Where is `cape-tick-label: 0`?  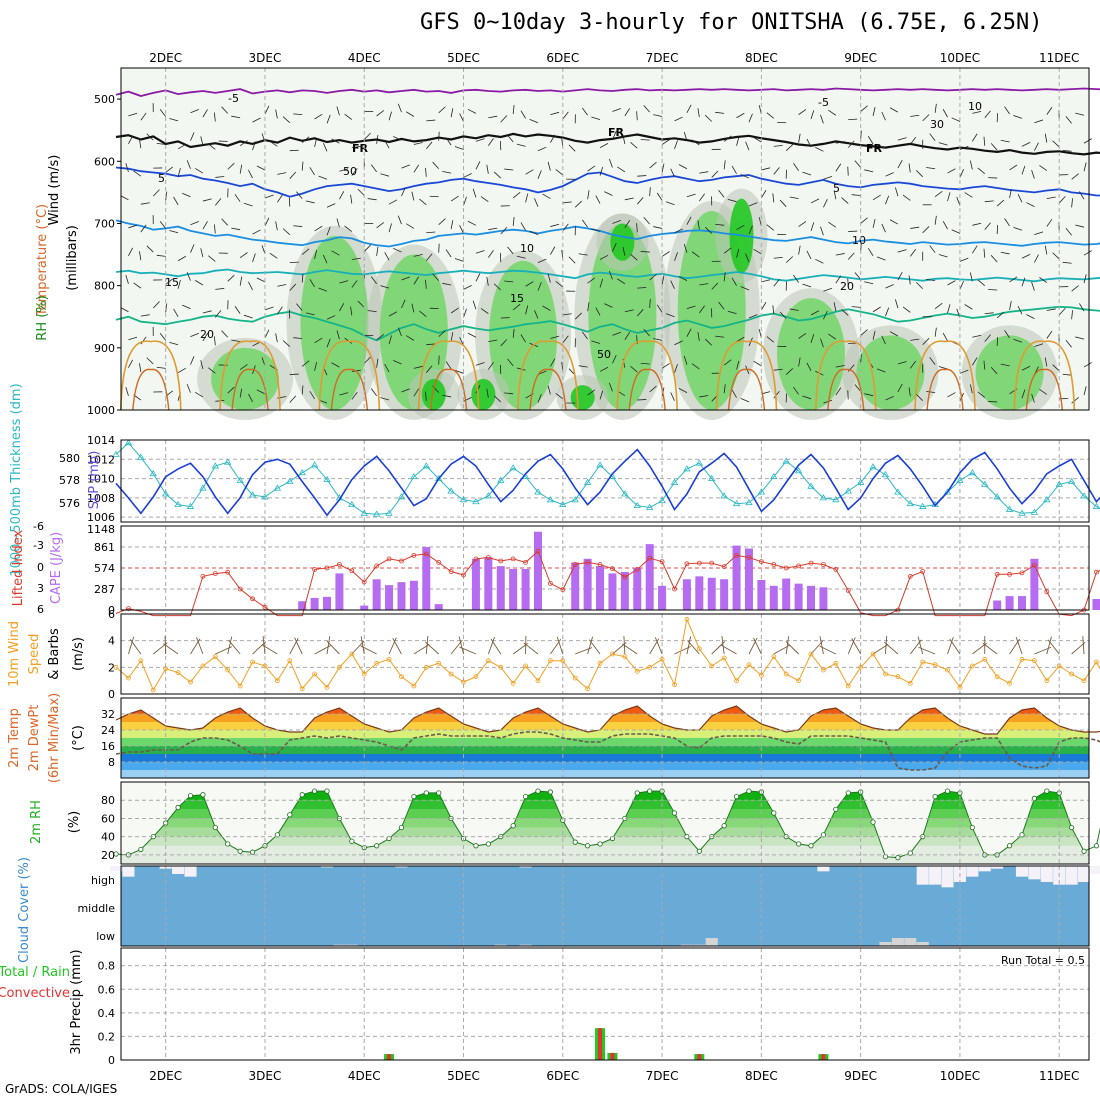 cape-tick-label: 0 is located at coordinates (111, 610).